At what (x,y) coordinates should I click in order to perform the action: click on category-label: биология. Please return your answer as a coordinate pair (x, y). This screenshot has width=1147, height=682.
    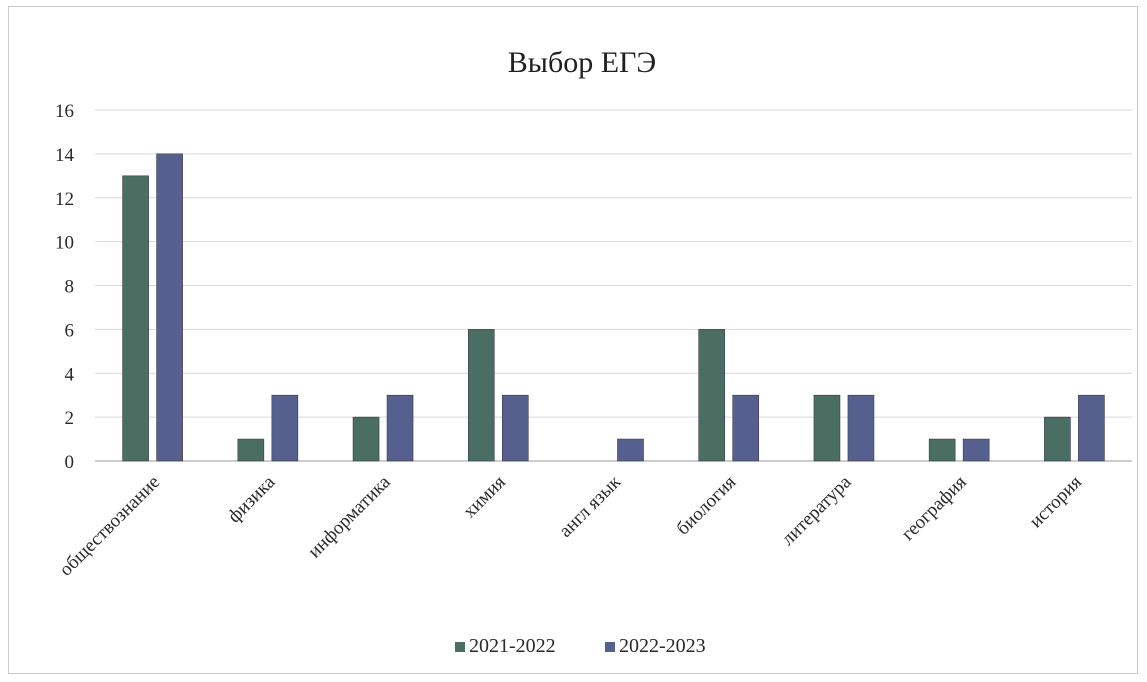
    Looking at the image, I should click on (707, 506).